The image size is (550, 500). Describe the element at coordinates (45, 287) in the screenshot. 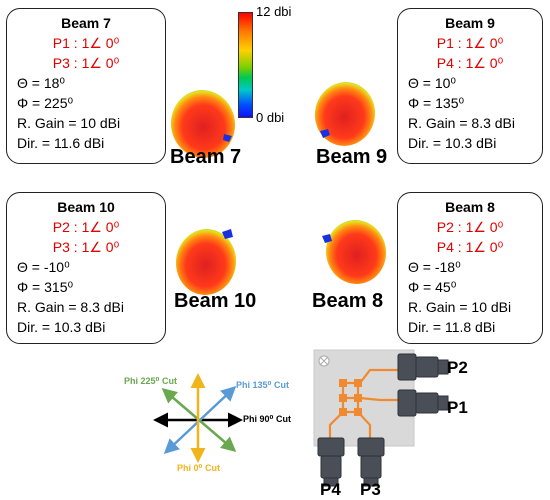

I see `beam10-phi: Φ = 315⁰` at that location.